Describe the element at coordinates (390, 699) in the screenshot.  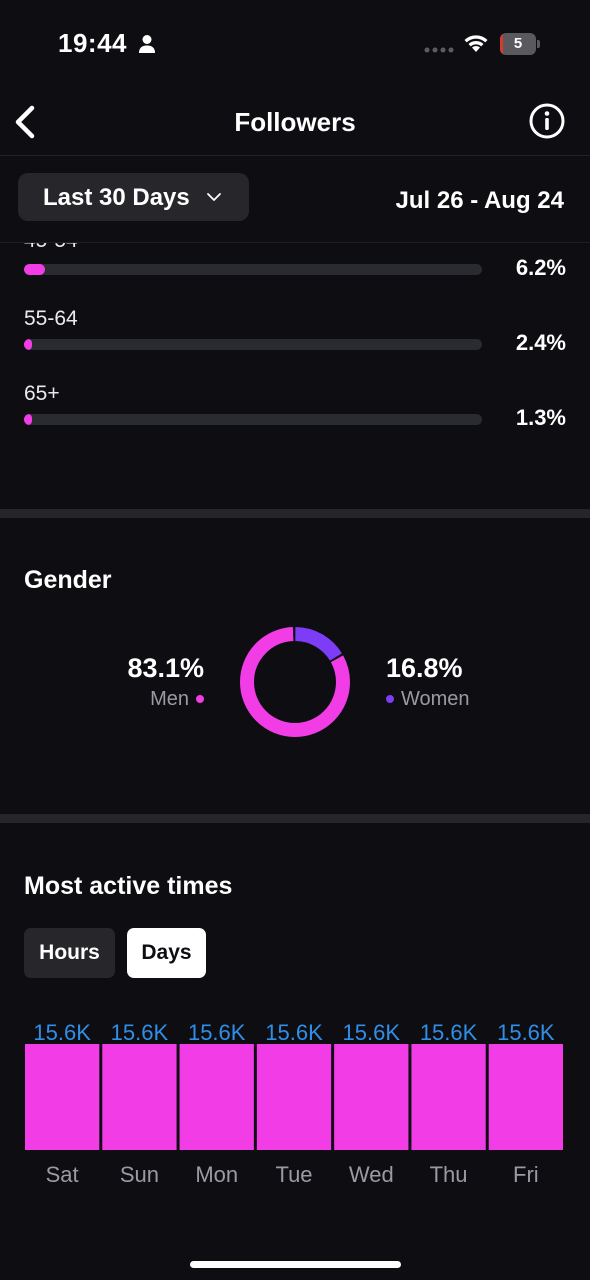
I see `women-color-dot` at that location.